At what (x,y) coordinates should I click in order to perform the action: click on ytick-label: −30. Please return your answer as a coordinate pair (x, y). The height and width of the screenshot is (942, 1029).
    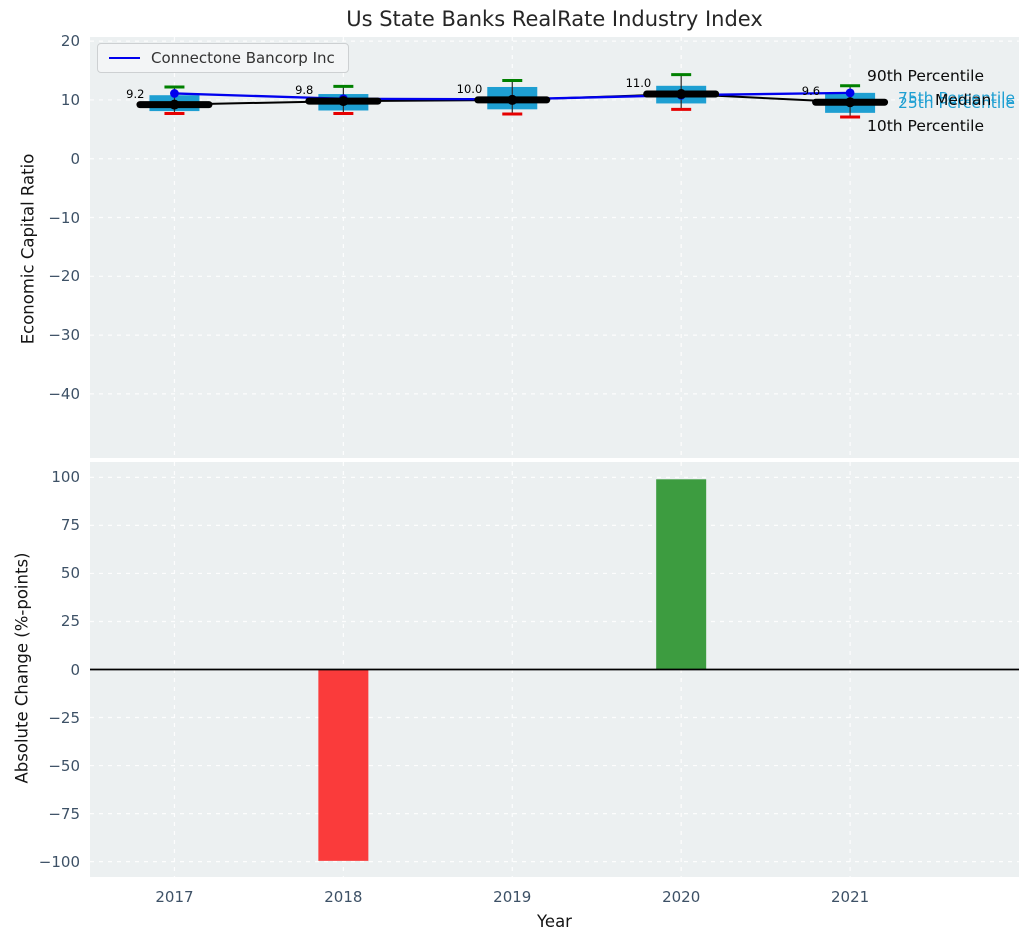
    Looking at the image, I should click on (64, 335).